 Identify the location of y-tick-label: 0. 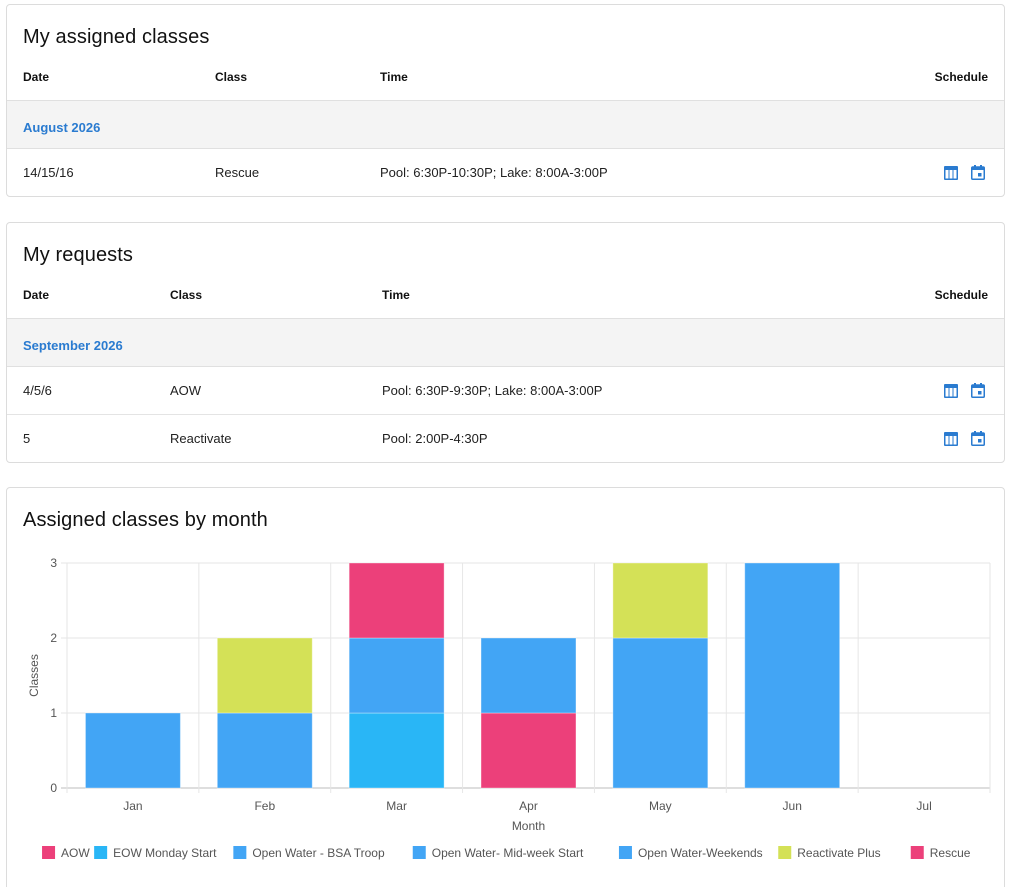
(53, 788).